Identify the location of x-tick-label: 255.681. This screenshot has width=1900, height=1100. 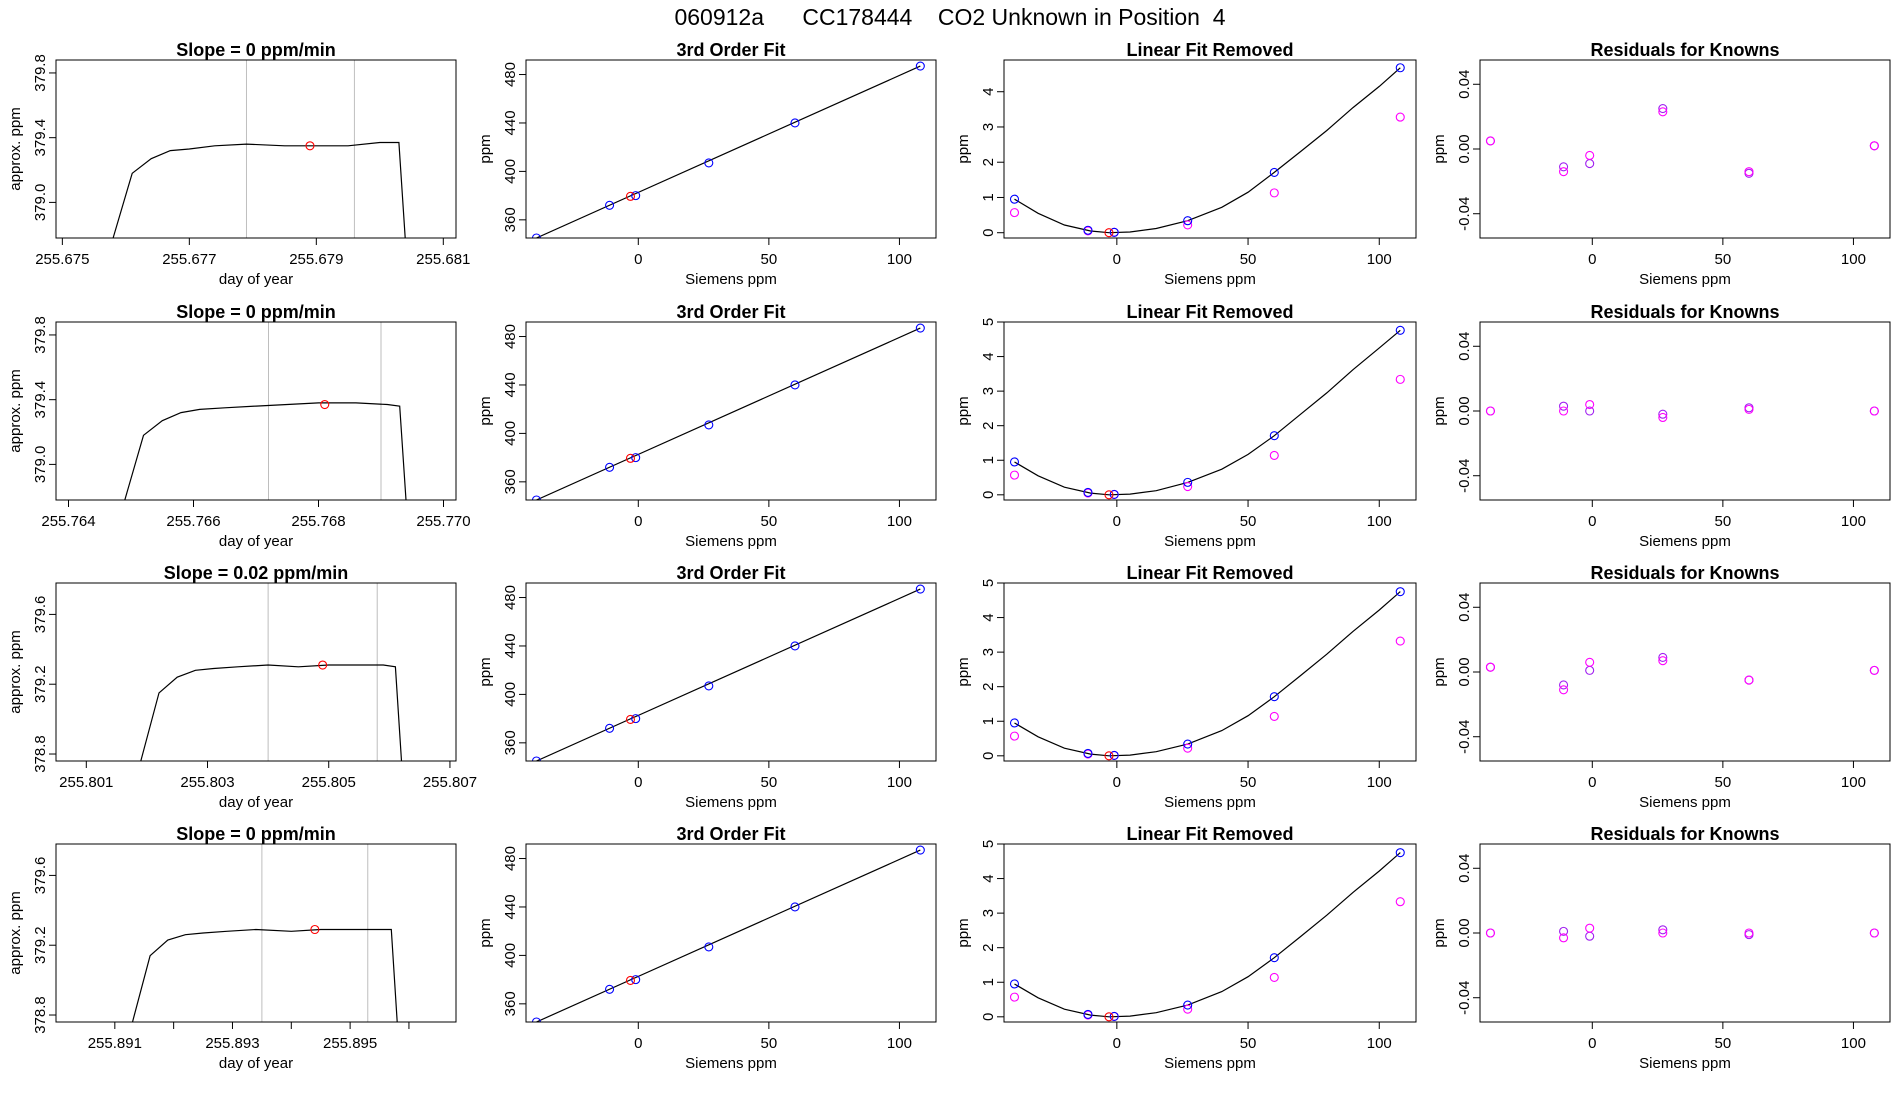
(443, 259).